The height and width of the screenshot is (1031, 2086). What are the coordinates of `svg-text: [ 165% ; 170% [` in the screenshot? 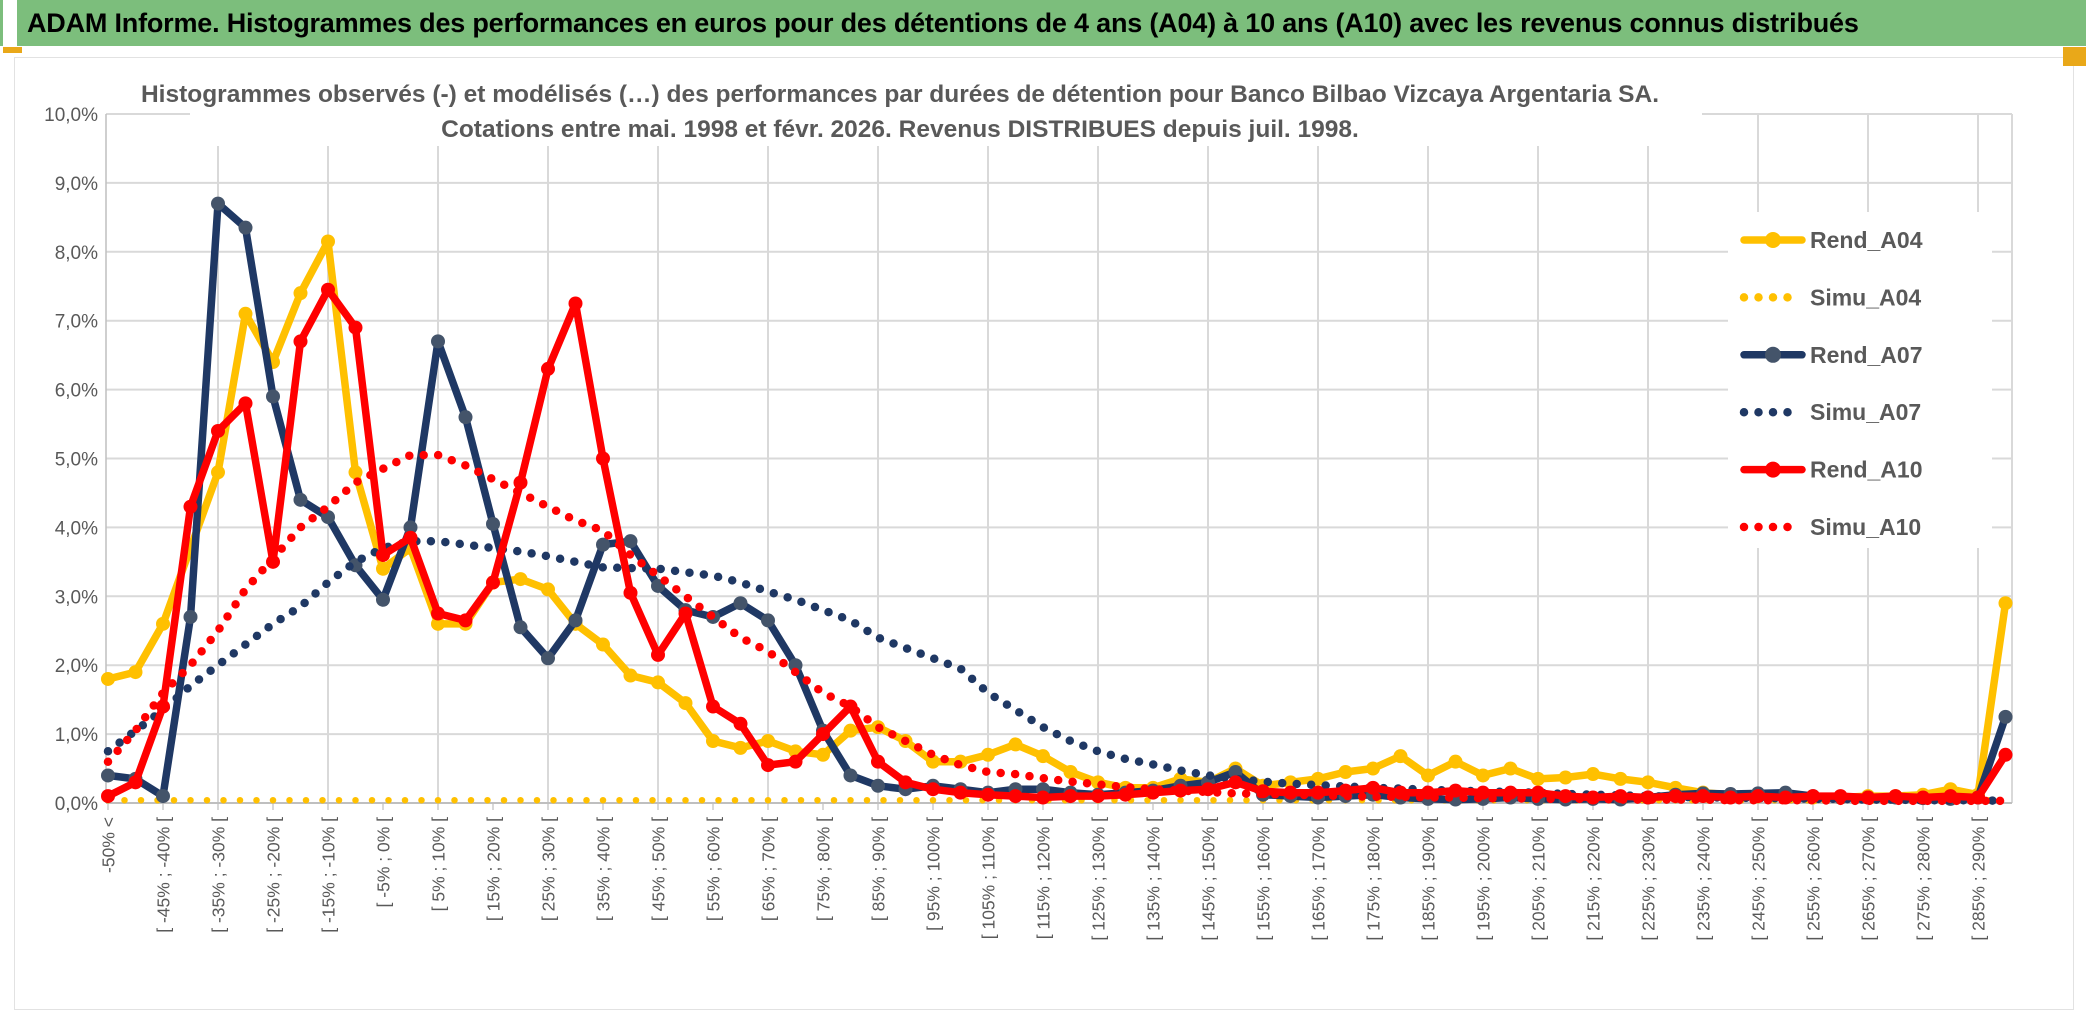 It's located at (1319, 879).